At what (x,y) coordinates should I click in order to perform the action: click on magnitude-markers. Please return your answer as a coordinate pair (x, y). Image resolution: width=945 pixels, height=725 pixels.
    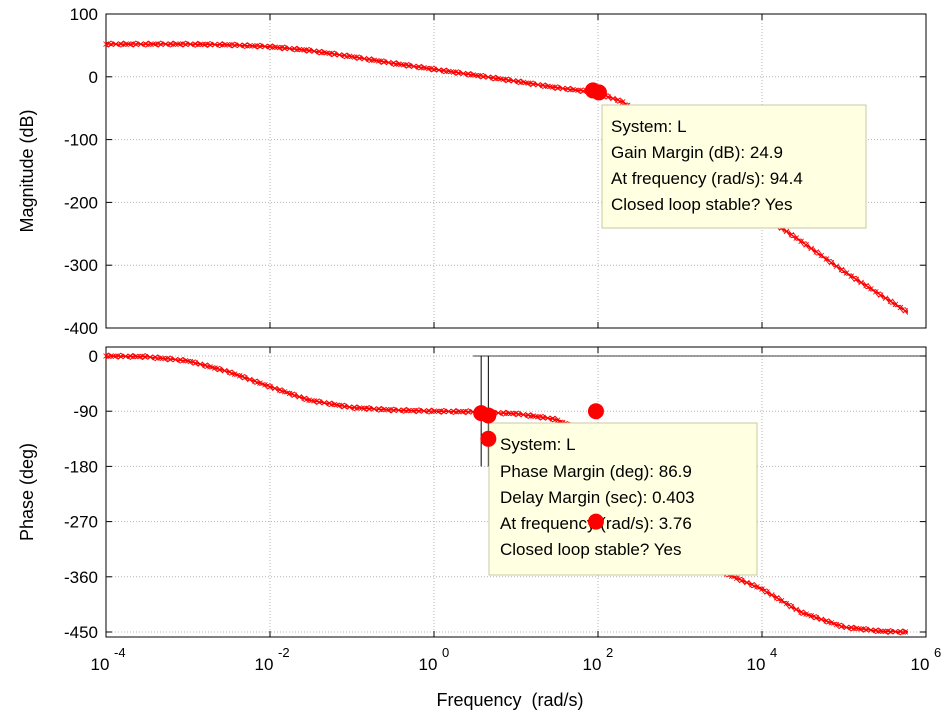
    Looking at the image, I should click on (595, 91).